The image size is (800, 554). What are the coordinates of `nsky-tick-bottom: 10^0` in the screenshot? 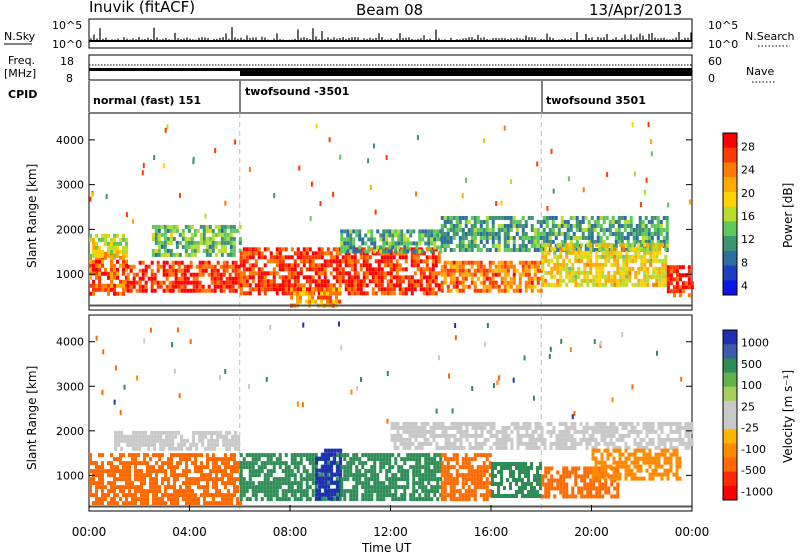 It's located at (67, 44).